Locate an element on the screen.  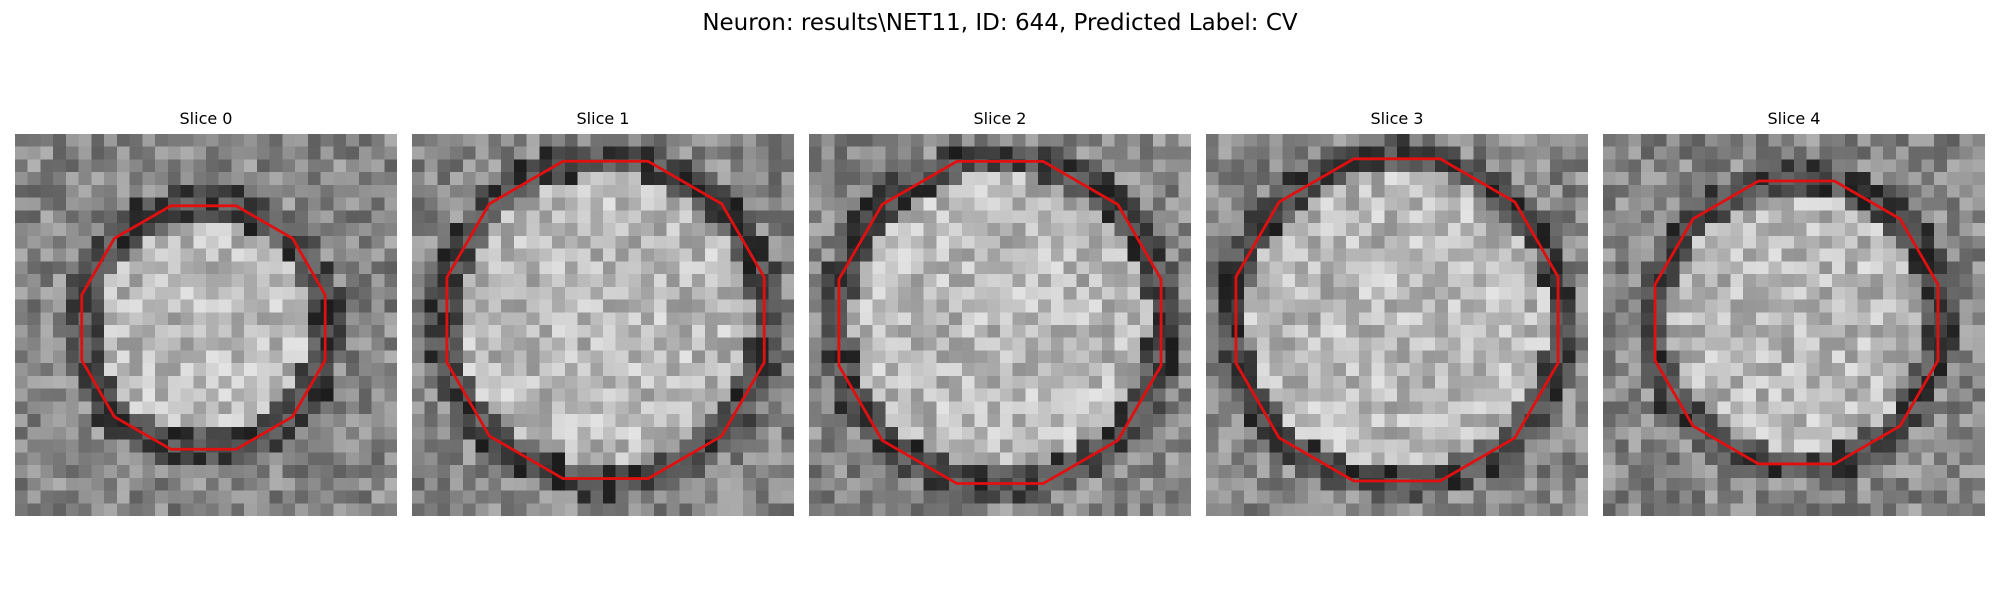
slice-panel-3: Slice 3 is located at coordinates (1397, 312).